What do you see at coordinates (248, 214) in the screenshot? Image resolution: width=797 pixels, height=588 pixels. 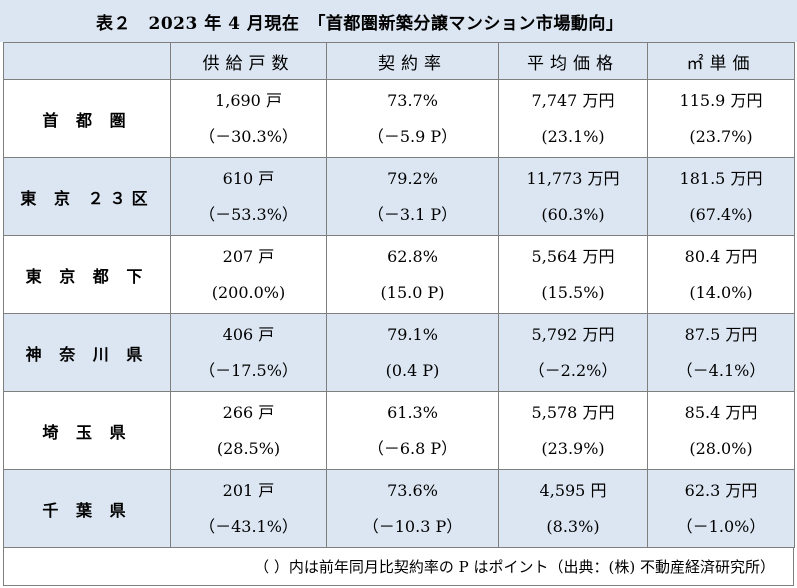 I see `supply-change: （－53.3%）` at bounding box center [248, 214].